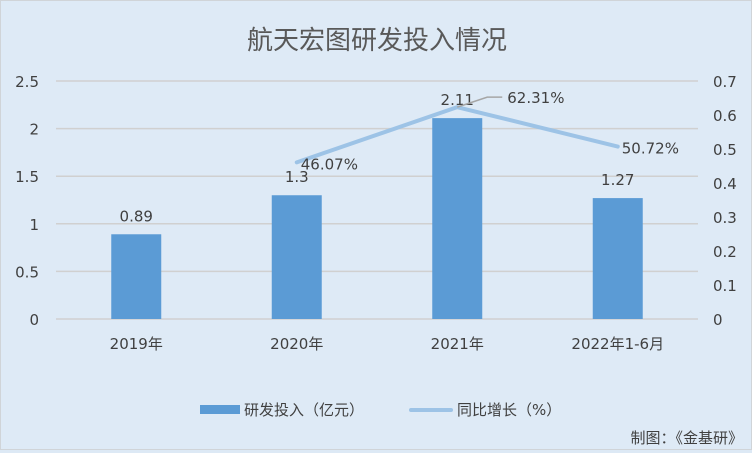 Image resolution: width=752 pixels, height=453 pixels. I want to click on right-axis-tick: 0.7, so click(725, 82).